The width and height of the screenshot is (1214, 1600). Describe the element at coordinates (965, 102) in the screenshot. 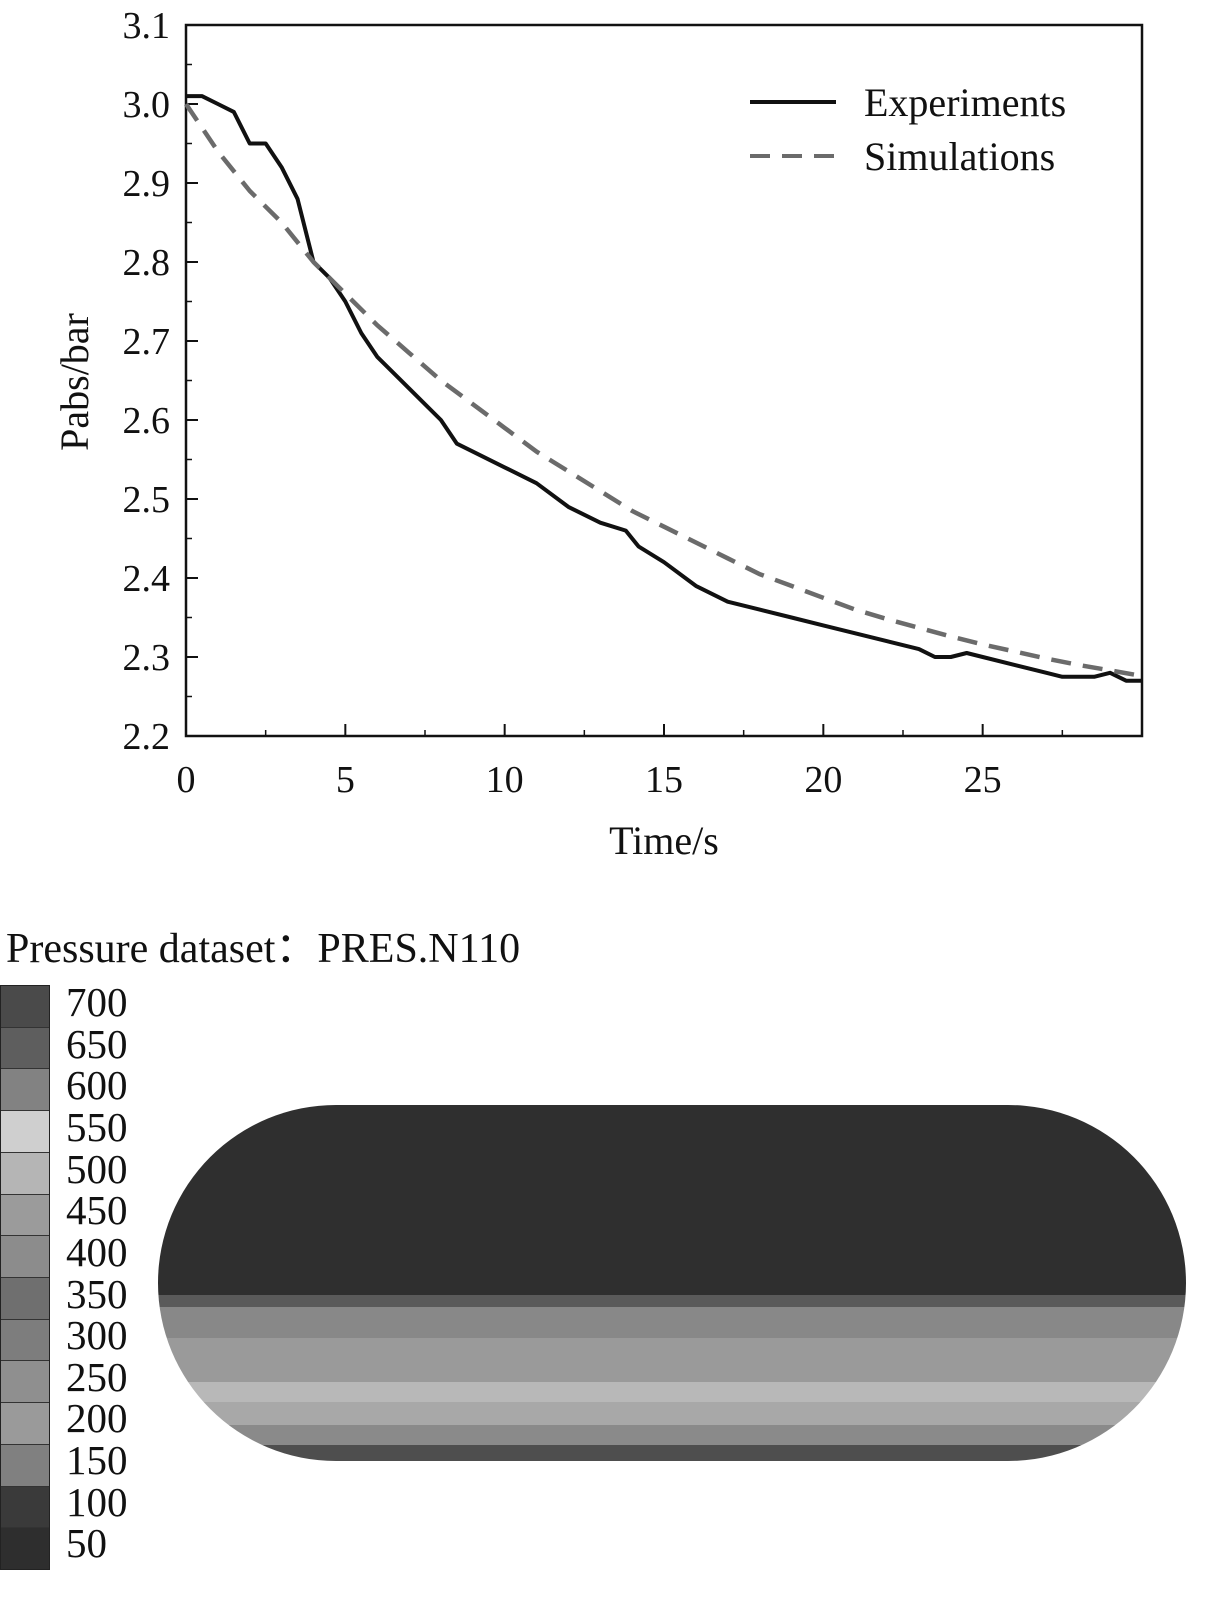

I see `legend-label-experiments: Experiments` at that location.